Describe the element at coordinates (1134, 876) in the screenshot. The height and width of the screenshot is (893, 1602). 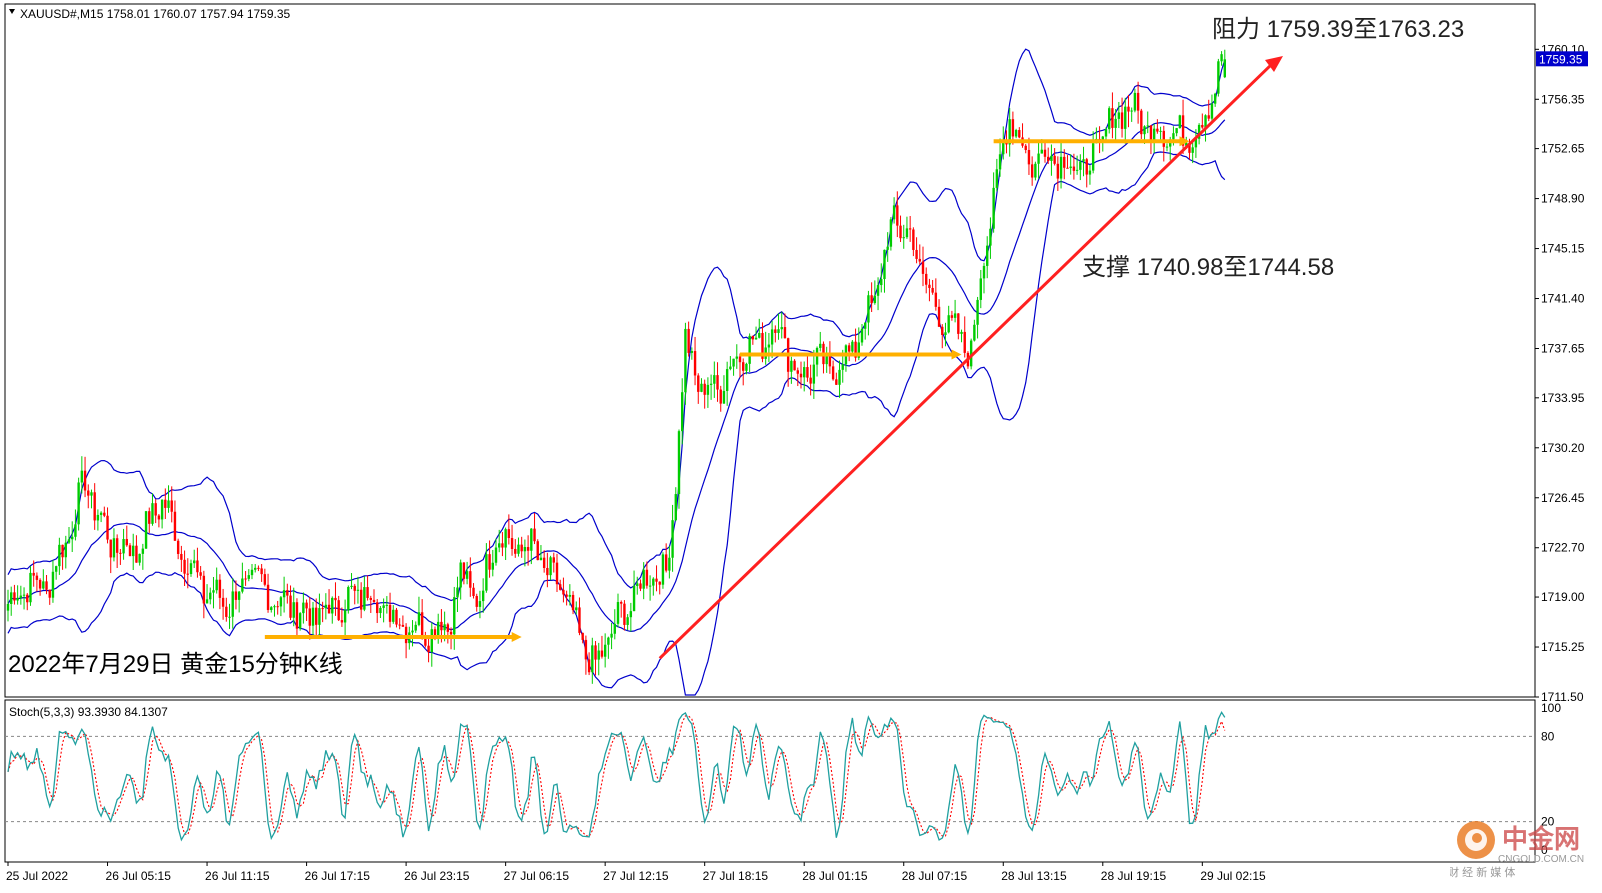
I see `time-tick-label: 28 Jul 19:15` at that location.